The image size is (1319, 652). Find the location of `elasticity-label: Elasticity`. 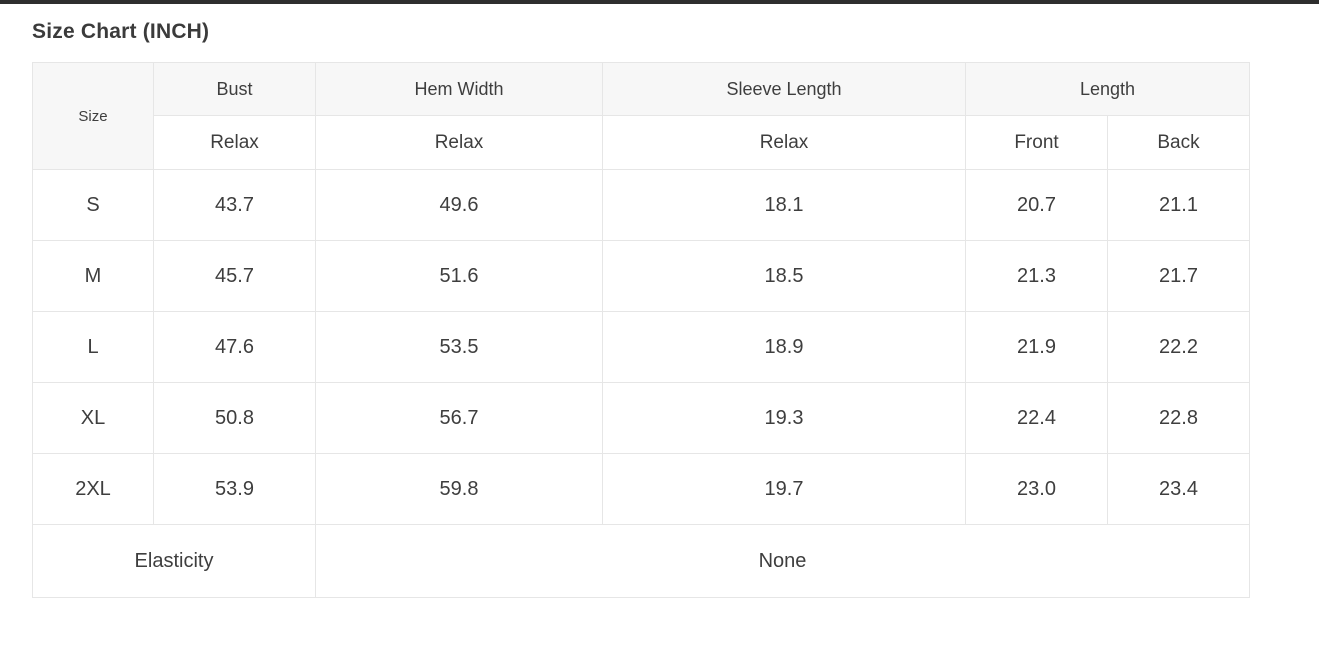

elasticity-label: Elasticity is located at coordinates (174, 561).